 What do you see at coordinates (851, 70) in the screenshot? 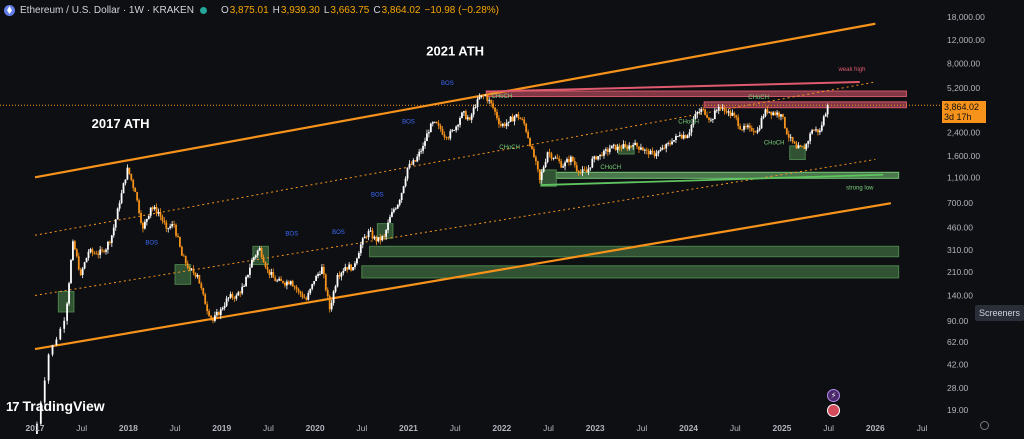
I see `weak-high-label: weak high` at bounding box center [851, 70].